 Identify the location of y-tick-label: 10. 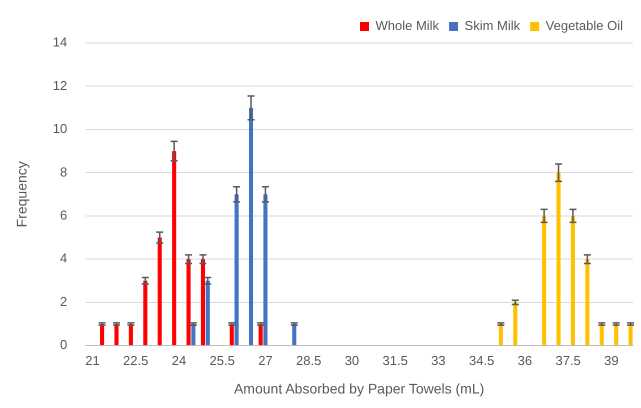
(60, 128).